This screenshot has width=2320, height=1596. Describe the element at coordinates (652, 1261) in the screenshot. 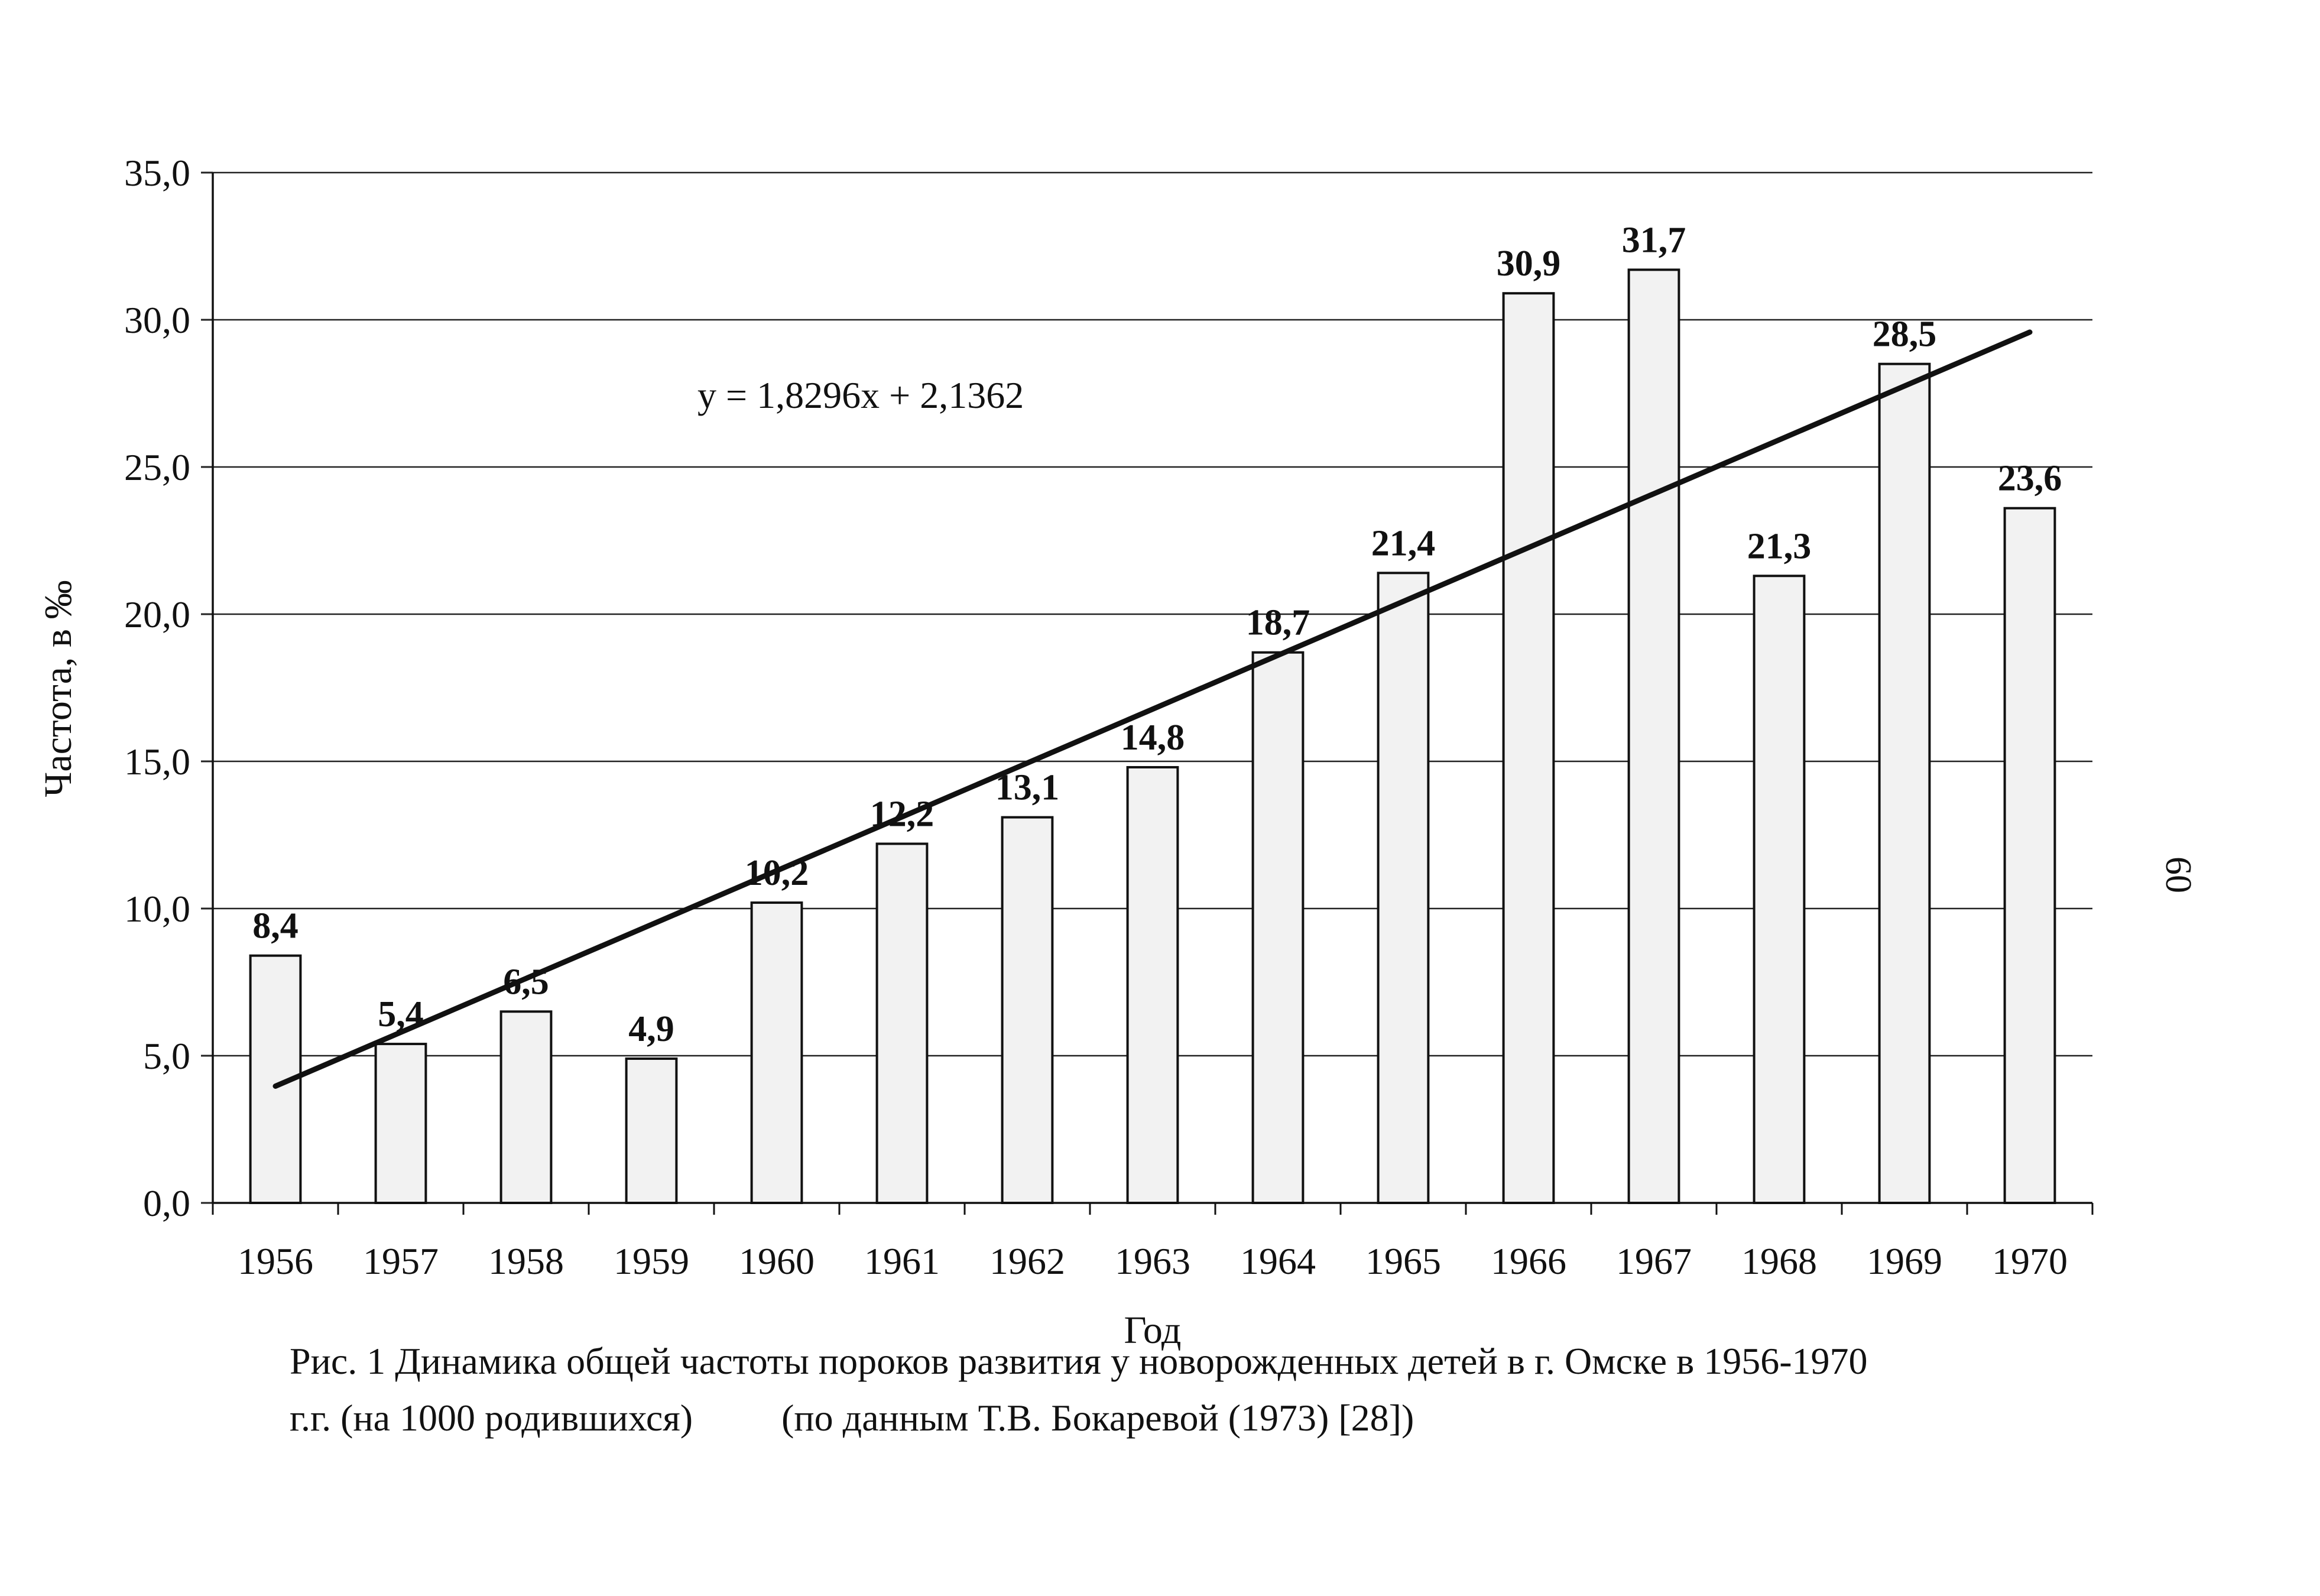

I see `x-tick-label: 1959` at that location.